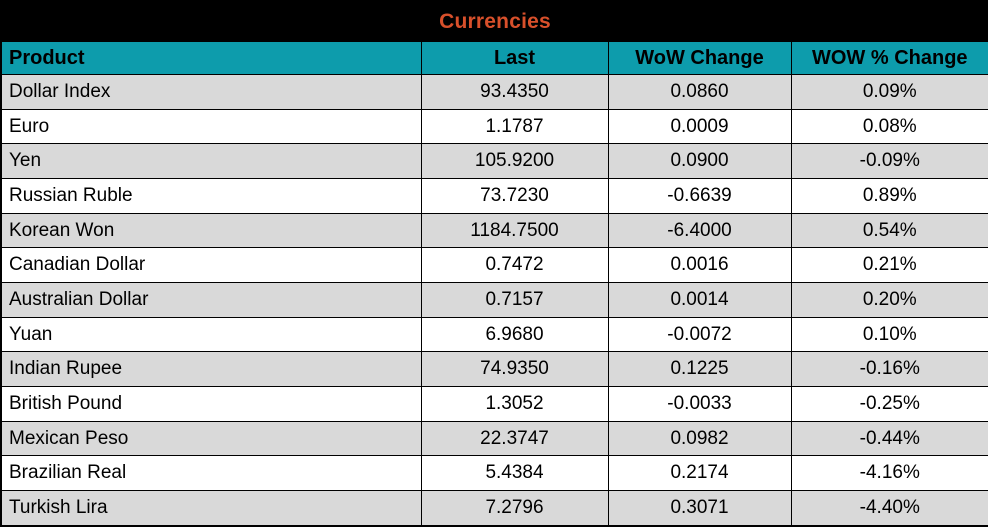  I want to click on table-row: Yuan 6.9680 -0.0072 0.10%, so click(494, 334).